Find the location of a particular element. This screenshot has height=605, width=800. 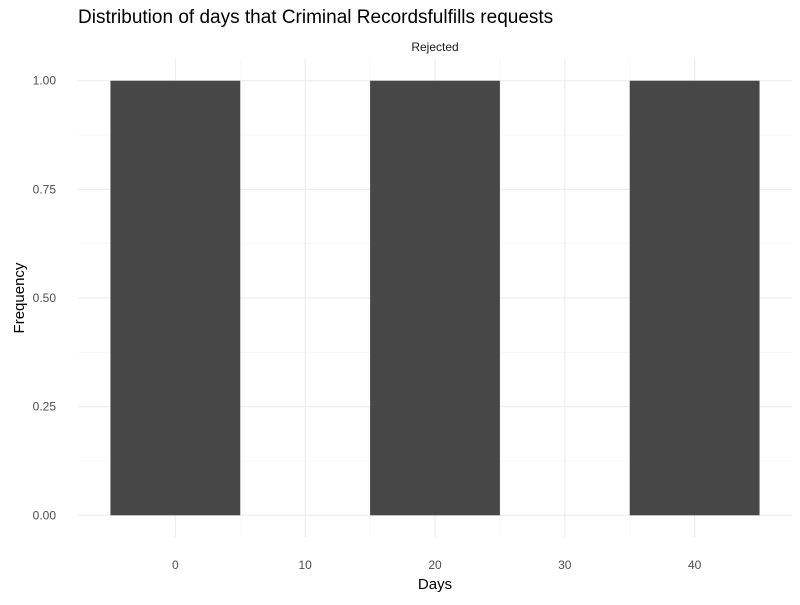

x-axis-title: Days is located at coordinates (435, 584).